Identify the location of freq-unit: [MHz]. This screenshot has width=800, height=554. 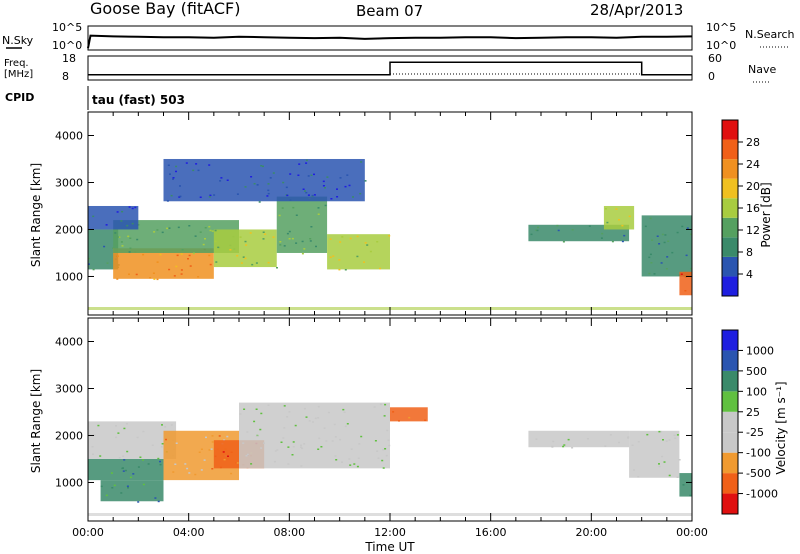
(18, 74).